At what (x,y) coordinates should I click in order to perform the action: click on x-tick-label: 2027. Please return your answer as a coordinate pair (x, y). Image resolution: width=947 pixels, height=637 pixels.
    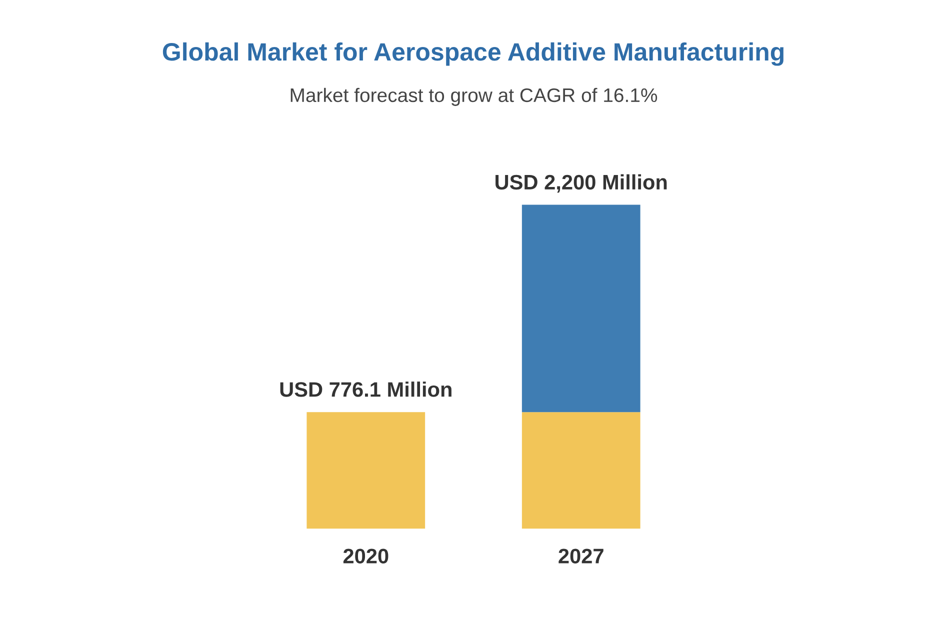
    Looking at the image, I should click on (581, 556).